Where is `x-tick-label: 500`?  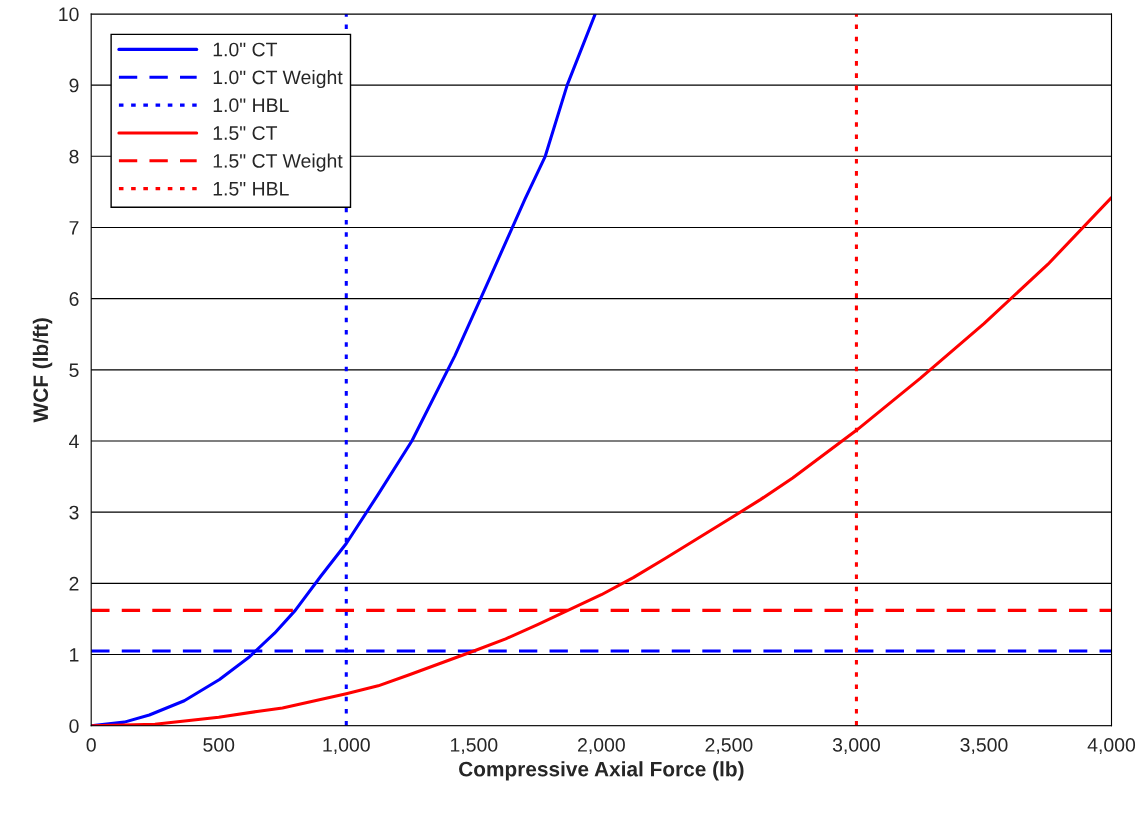
x-tick-label: 500 is located at coordinates (219, 745).